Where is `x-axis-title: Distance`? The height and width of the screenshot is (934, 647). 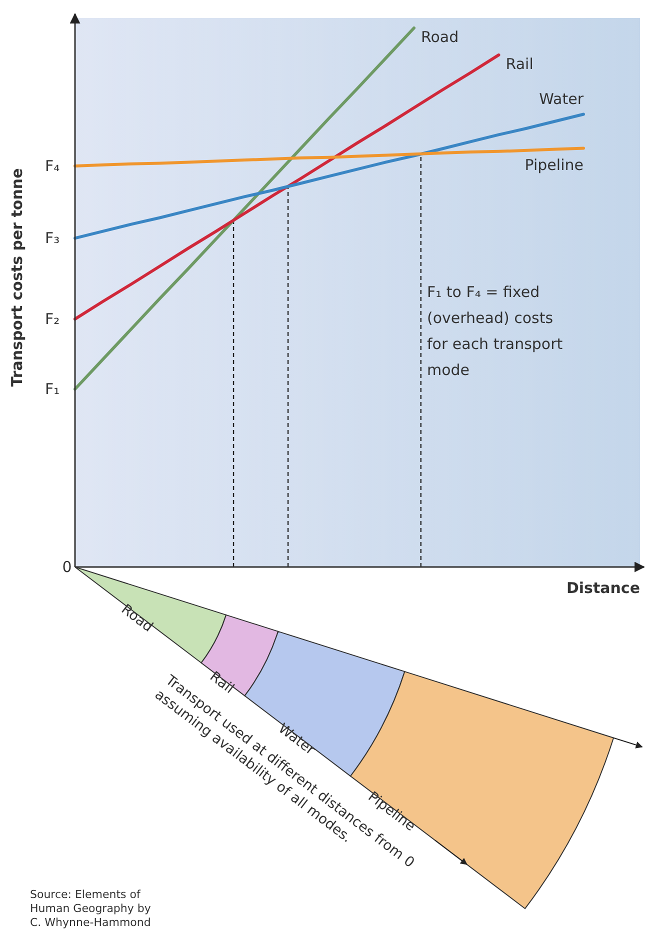 x-axis-title: Distance is located at coordinates (603, 588).